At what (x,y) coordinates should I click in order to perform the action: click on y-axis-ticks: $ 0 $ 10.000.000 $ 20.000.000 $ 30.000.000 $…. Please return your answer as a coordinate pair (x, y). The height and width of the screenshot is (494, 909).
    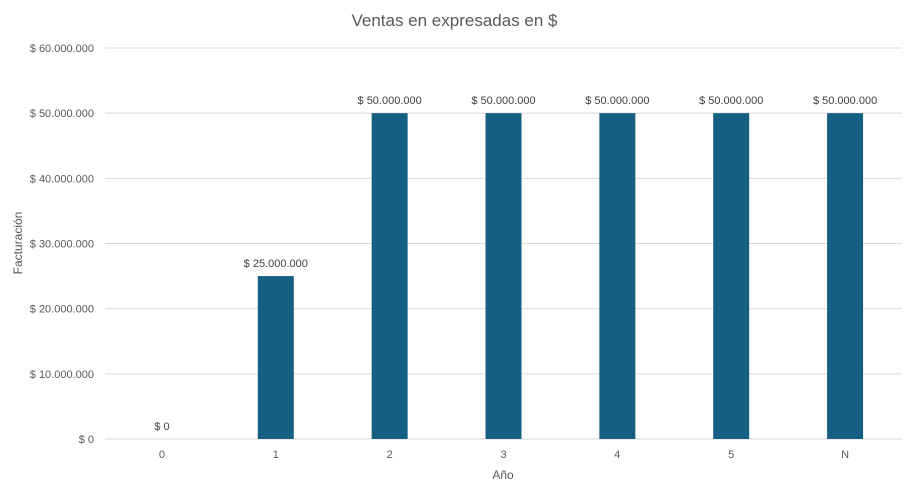
    Looking at the image, I should click on (62, 244).